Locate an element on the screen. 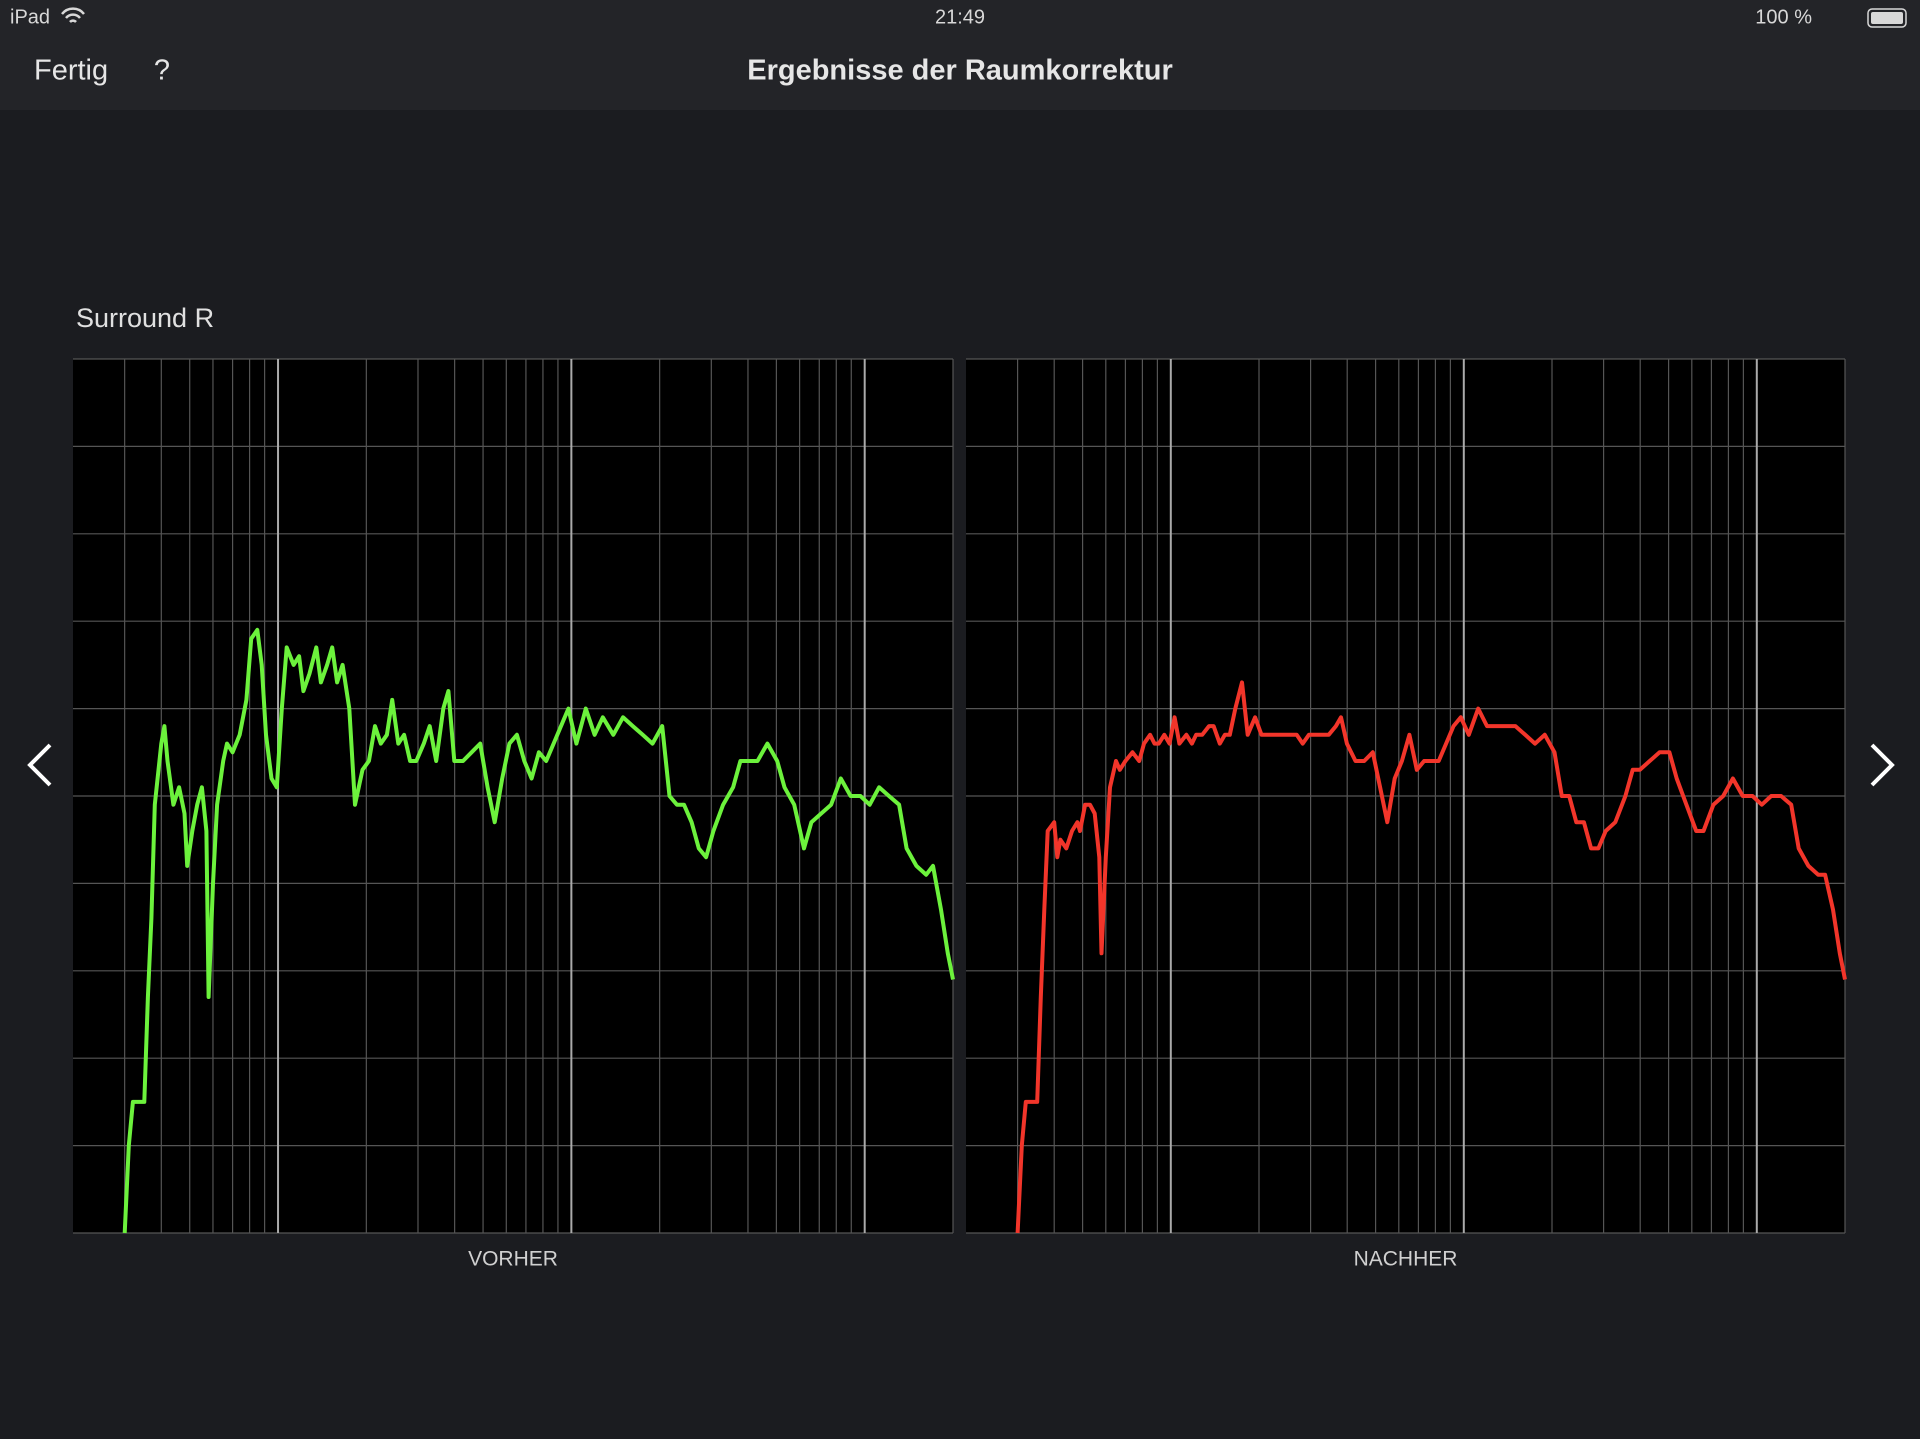 This screenshot has width=1920, height=1439. help-button: ? is located at coordinates (162, 71).